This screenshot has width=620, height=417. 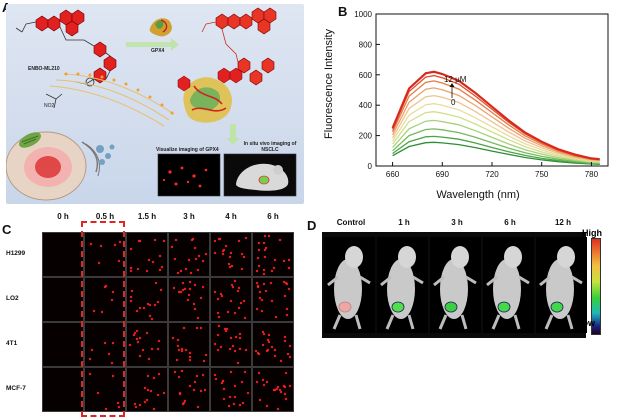 What do you see at coordinates (366, 75) in the screenshot?
I see `y-tick-label: 600` at bounding box center [366, 75].